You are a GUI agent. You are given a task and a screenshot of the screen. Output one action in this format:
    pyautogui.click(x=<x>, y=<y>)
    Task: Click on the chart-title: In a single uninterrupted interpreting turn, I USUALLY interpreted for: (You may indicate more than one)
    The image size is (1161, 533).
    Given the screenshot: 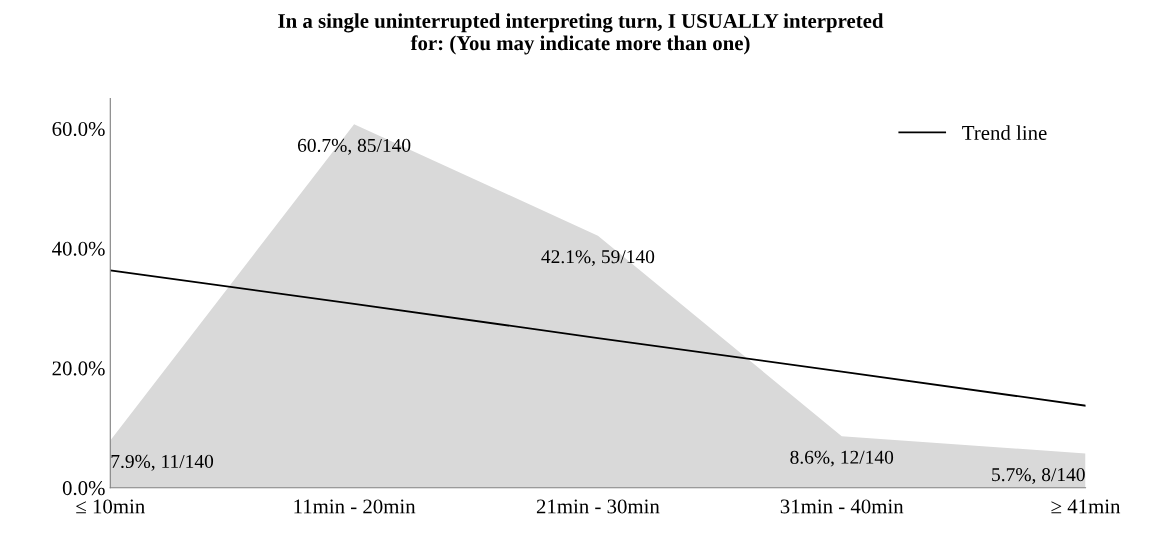 What is the action you would take?
    pyautogui.click(x=581, y=34)
    